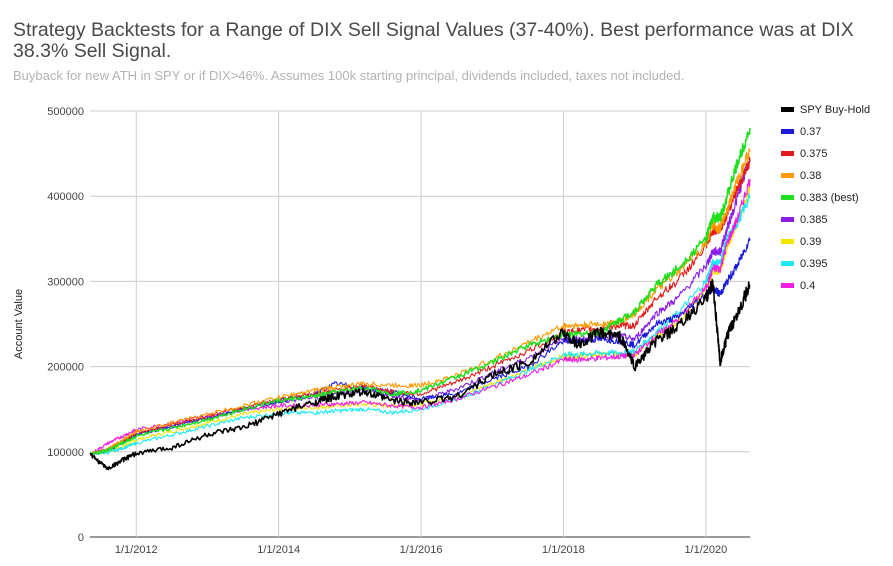 This screenshot has width=893, height=566. What do you see at coordinates (81, 538) in the screenshot?
I see `y-tick-label: 0` at bounding box center [81, 538].